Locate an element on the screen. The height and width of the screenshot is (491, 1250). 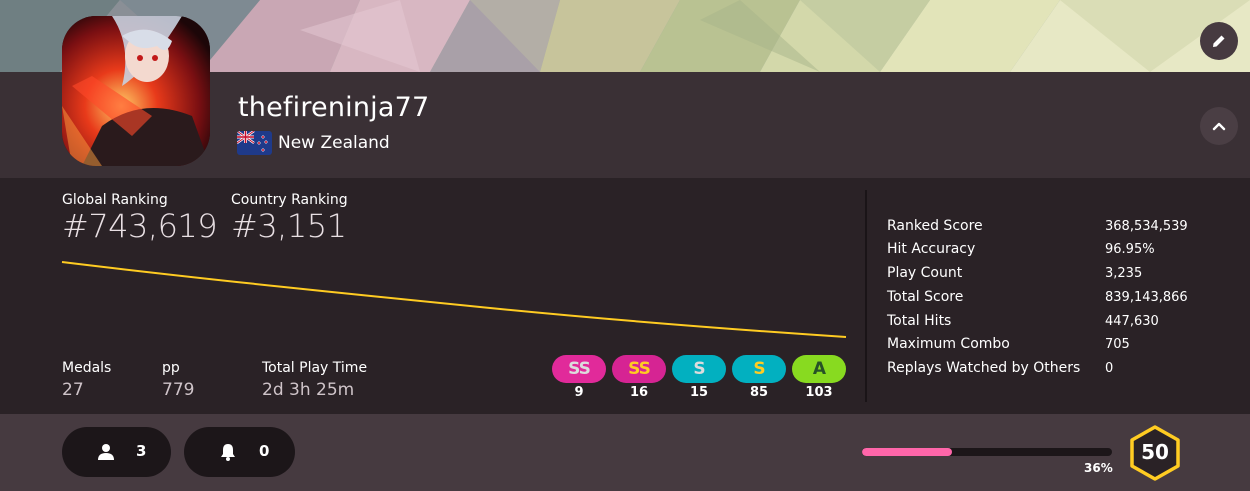
grade-ss-count: 16 is located at coordinates (639, 392).